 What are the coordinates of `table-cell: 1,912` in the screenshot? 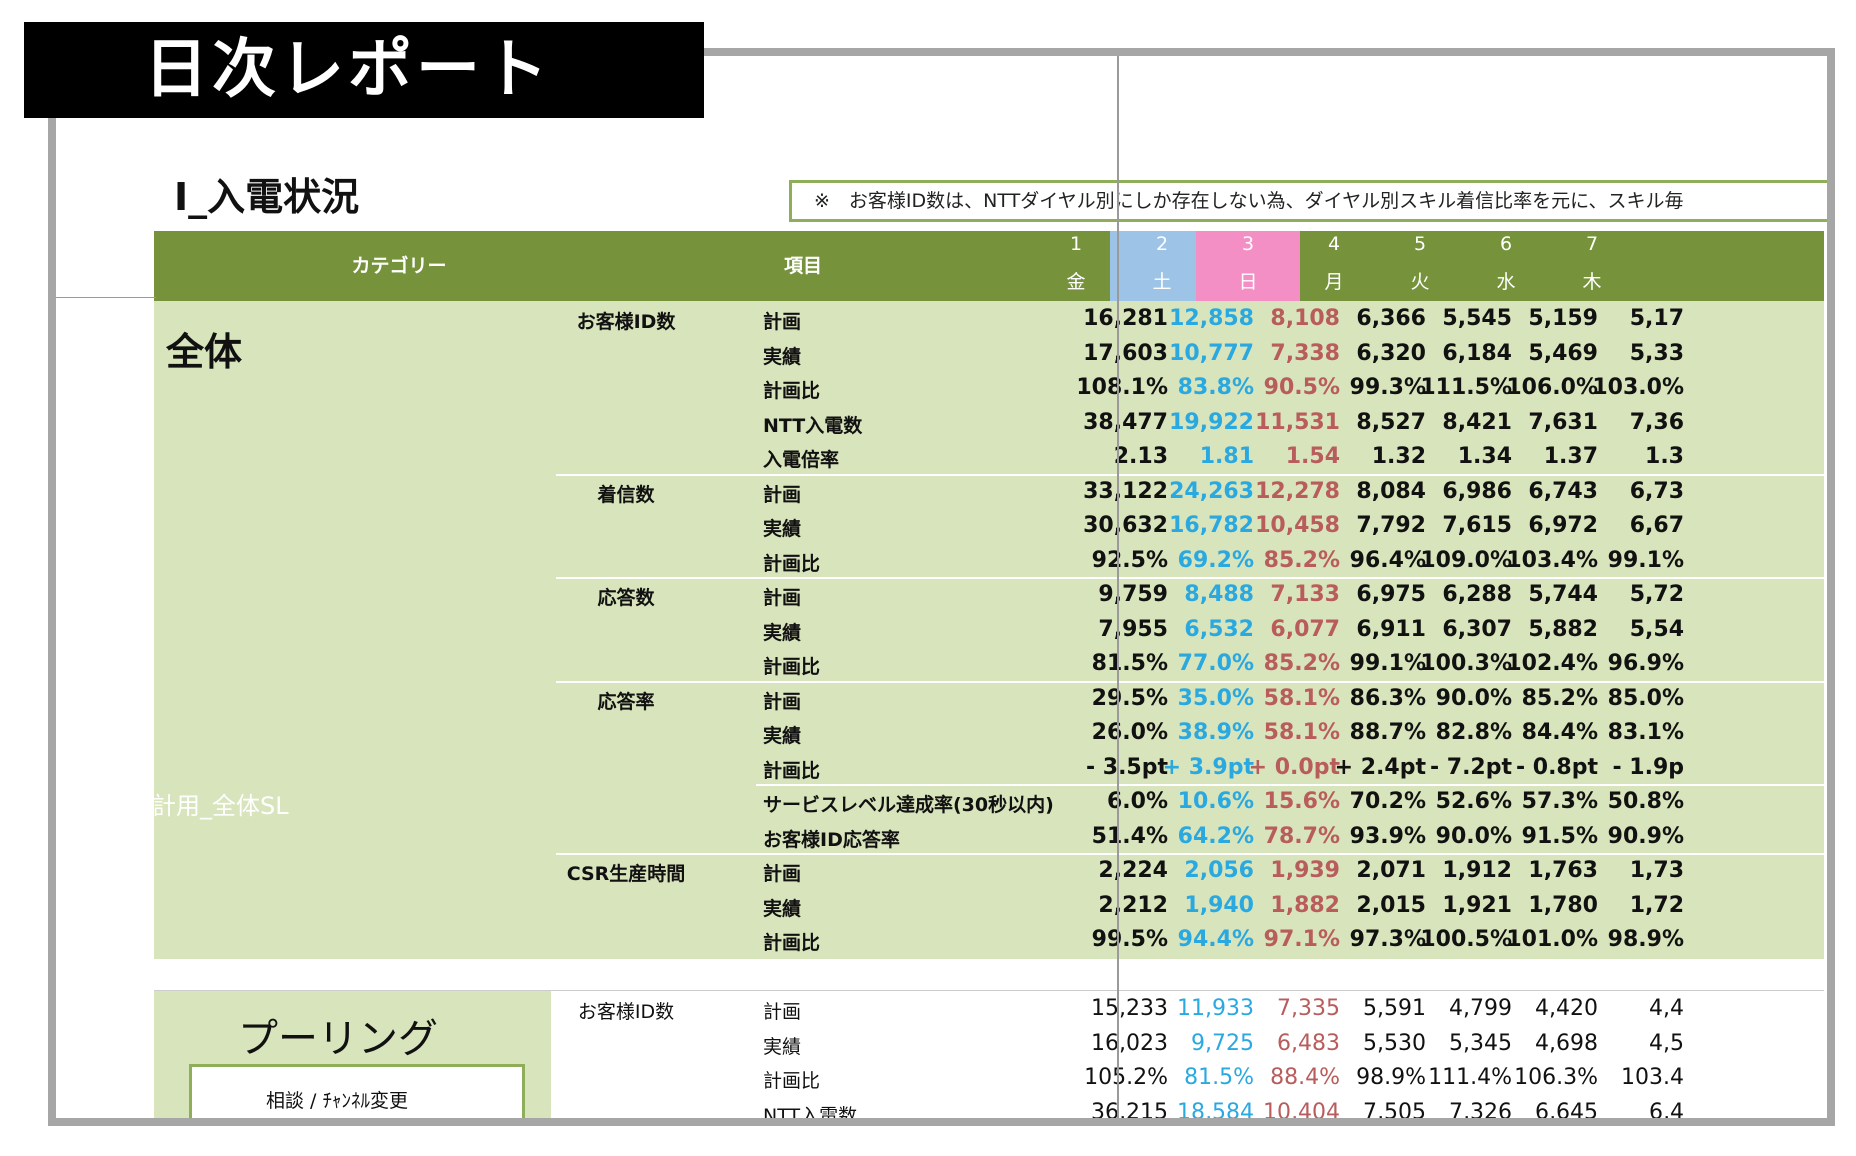 It's located at (1477, 870).